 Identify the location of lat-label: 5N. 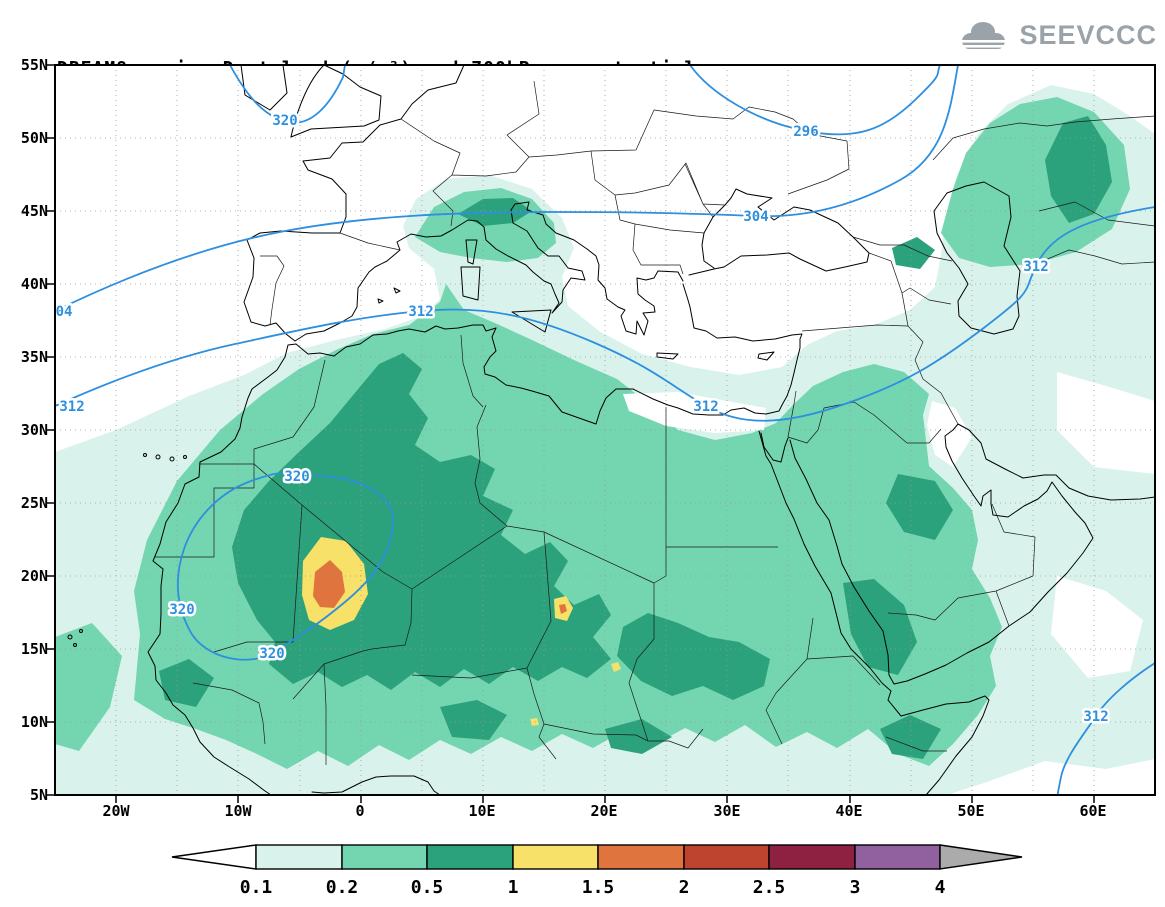
(38, 795).